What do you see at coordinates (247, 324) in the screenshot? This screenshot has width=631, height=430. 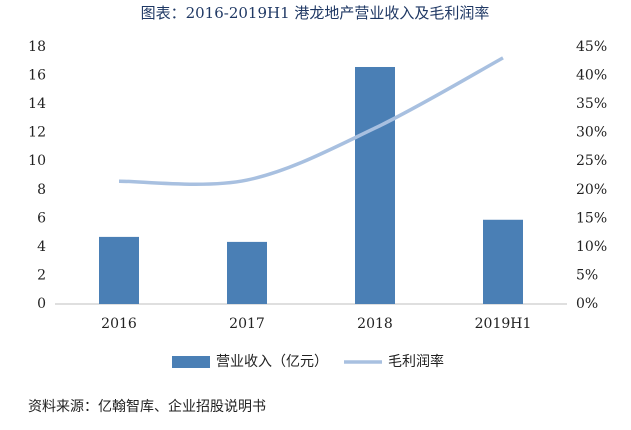 I see `x-tick-label: 2017` at bounding box center [247, 324].